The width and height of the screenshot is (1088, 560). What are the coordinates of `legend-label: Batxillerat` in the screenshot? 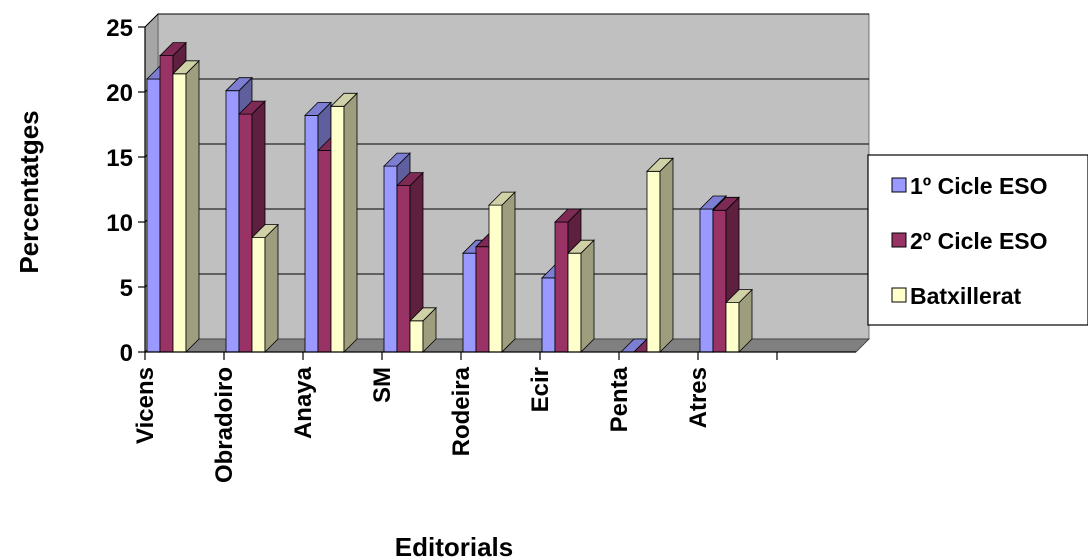 It's located at (966, 296).